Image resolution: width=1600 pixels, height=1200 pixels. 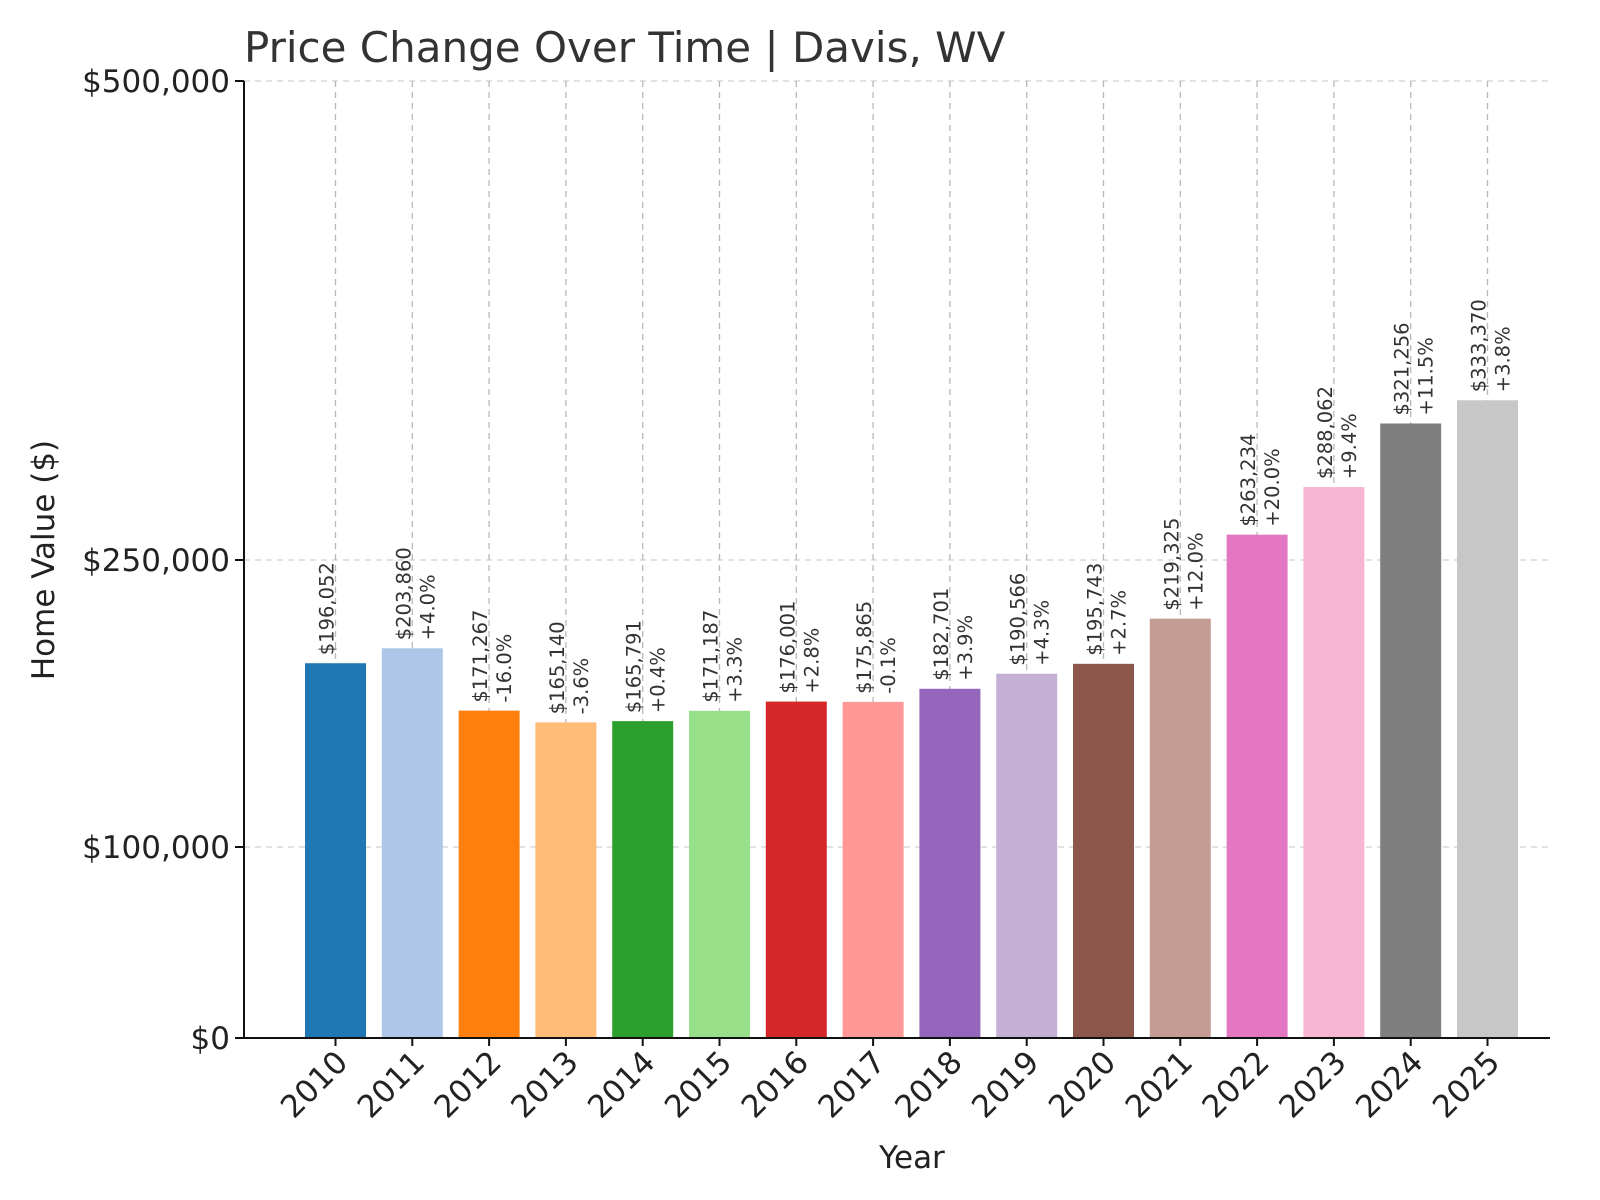 What do you see at coordinates (787, 647) in the screenshot?
I see `value-label: $176,001` at bounding box center [787, 647].